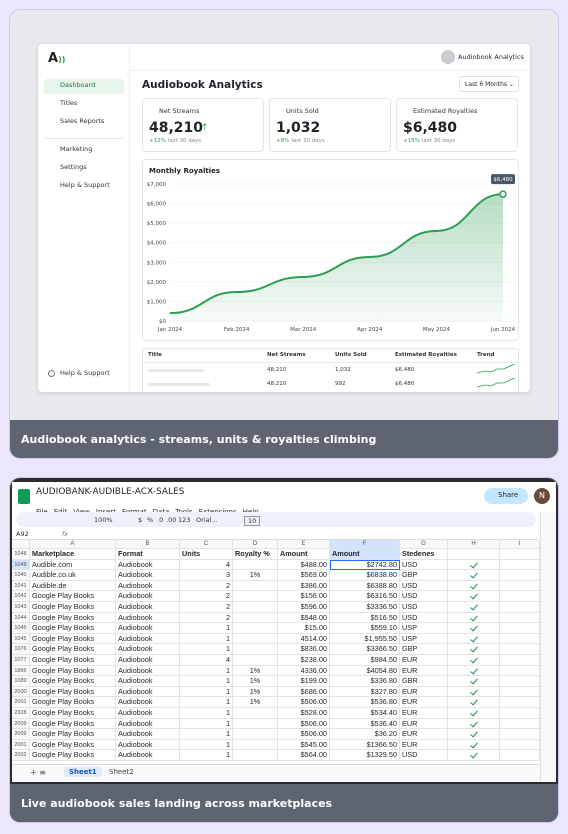  Describe the element at coordinates (365, 628) in the screenshot. I see `cell: $559.10` at that location.